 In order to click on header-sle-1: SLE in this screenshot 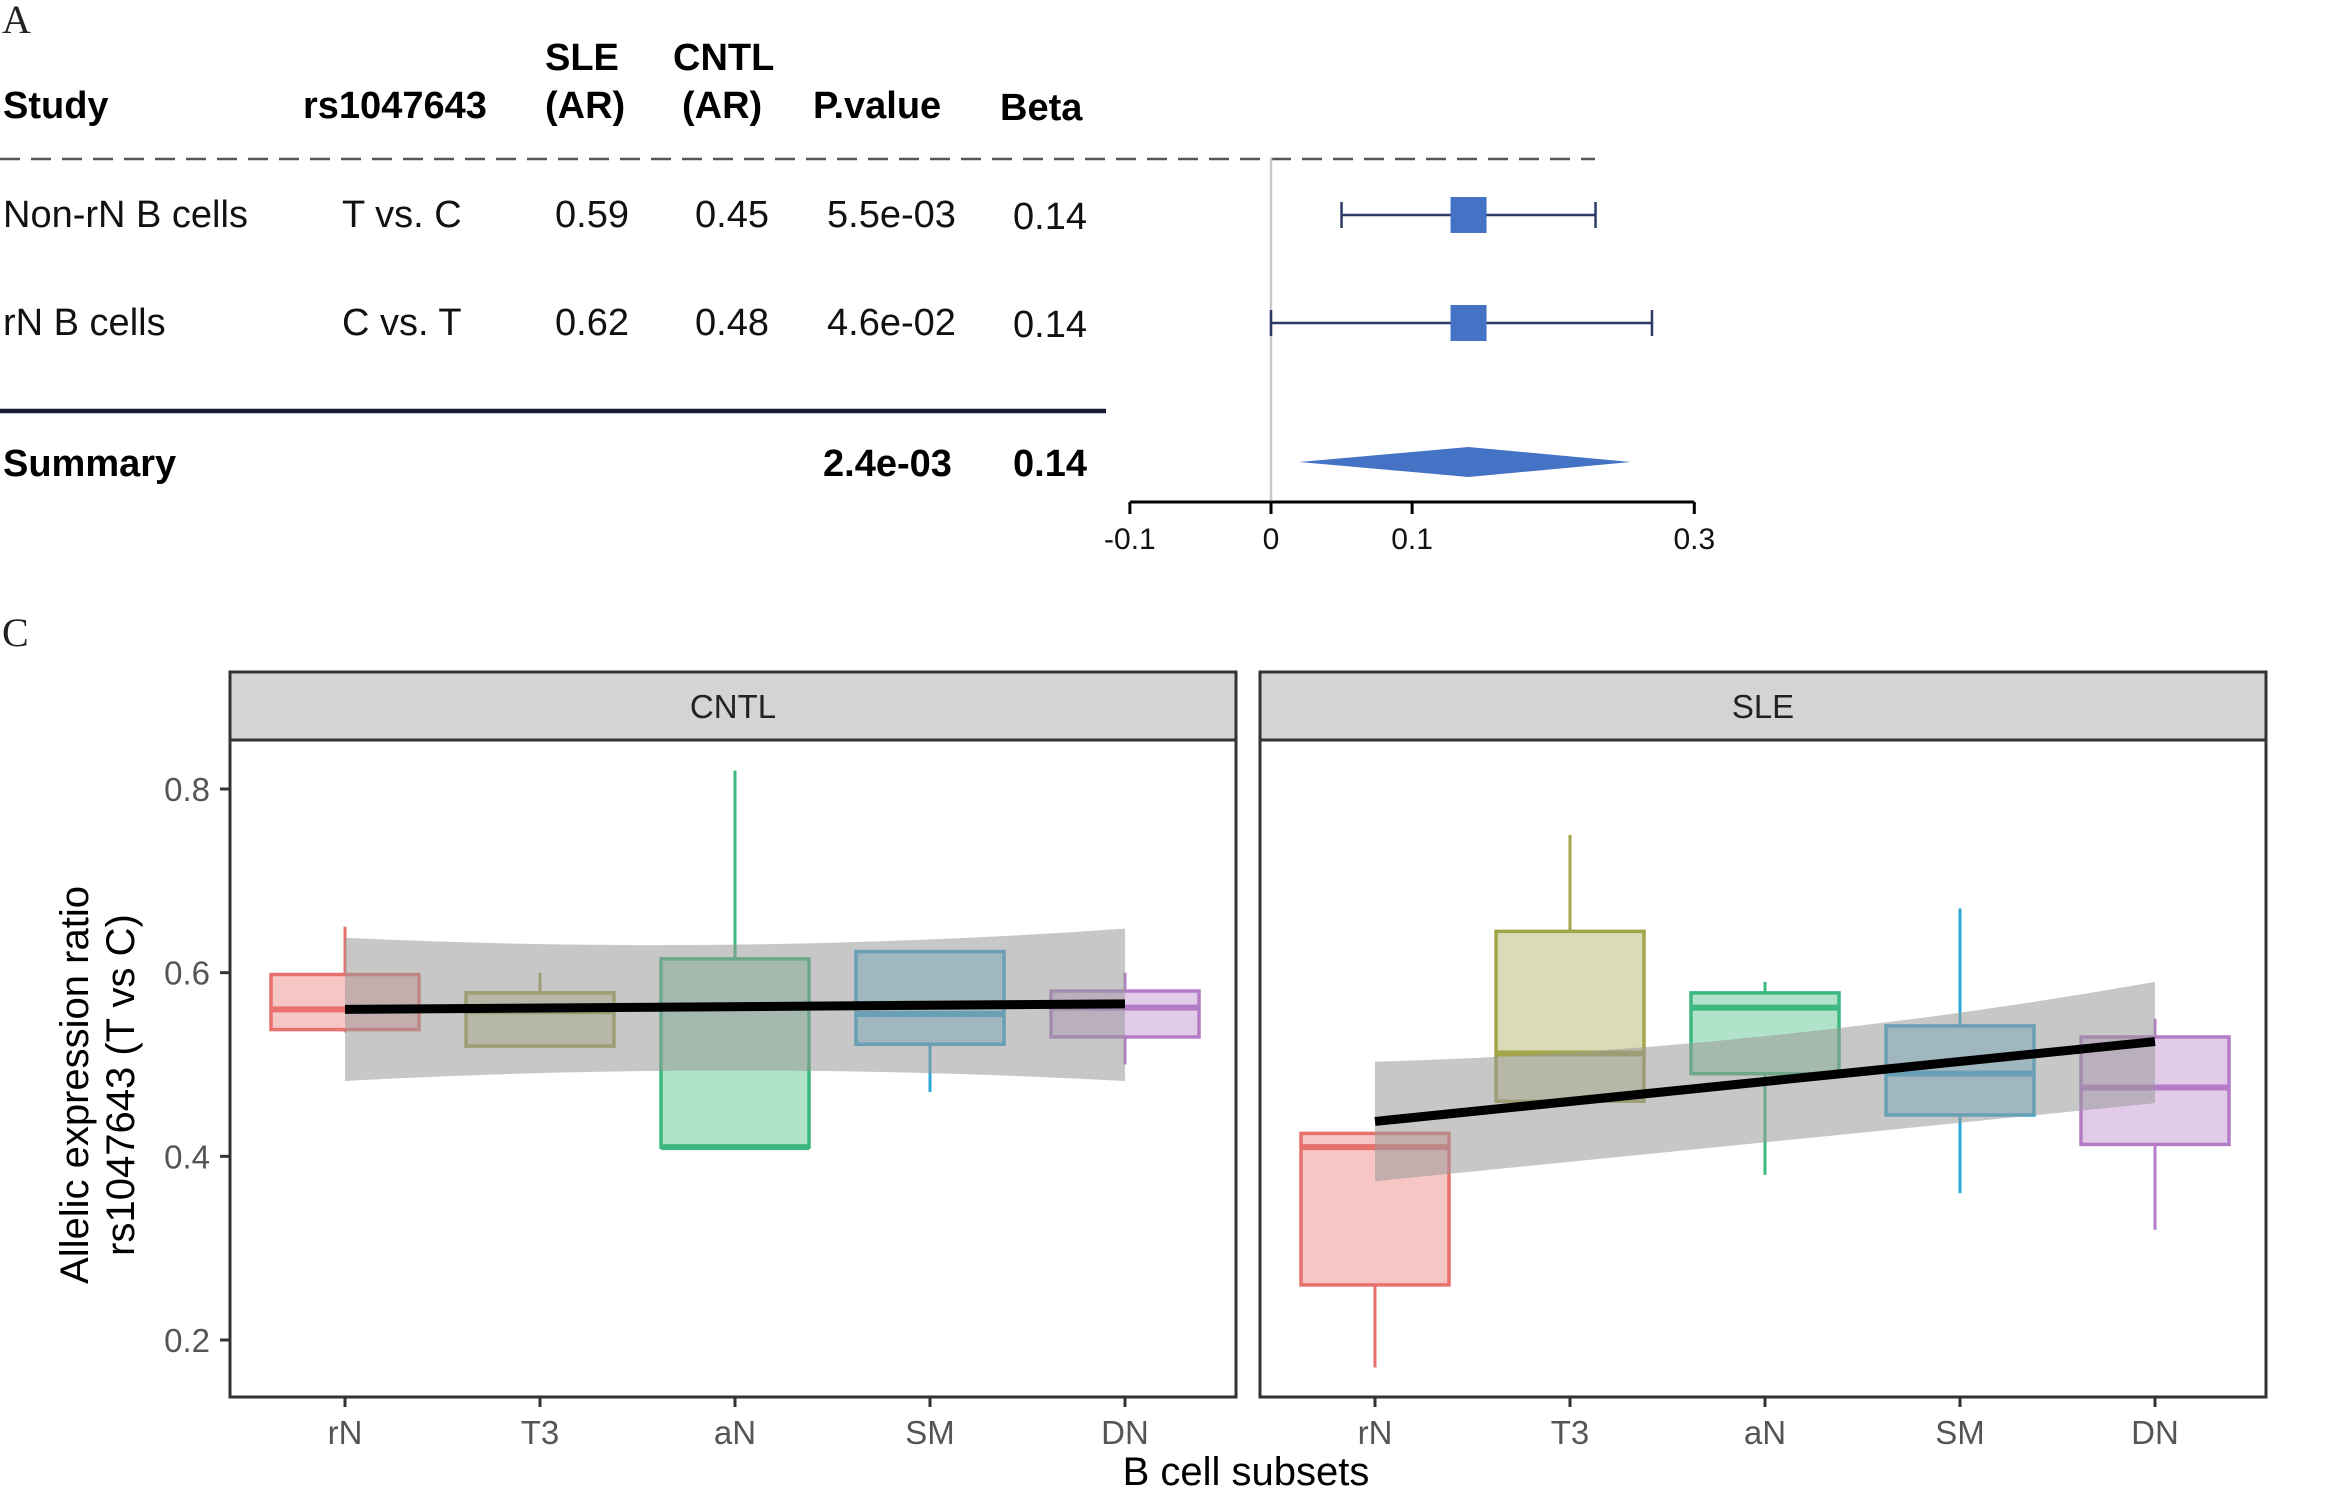, I will do `click(582, 58)`.